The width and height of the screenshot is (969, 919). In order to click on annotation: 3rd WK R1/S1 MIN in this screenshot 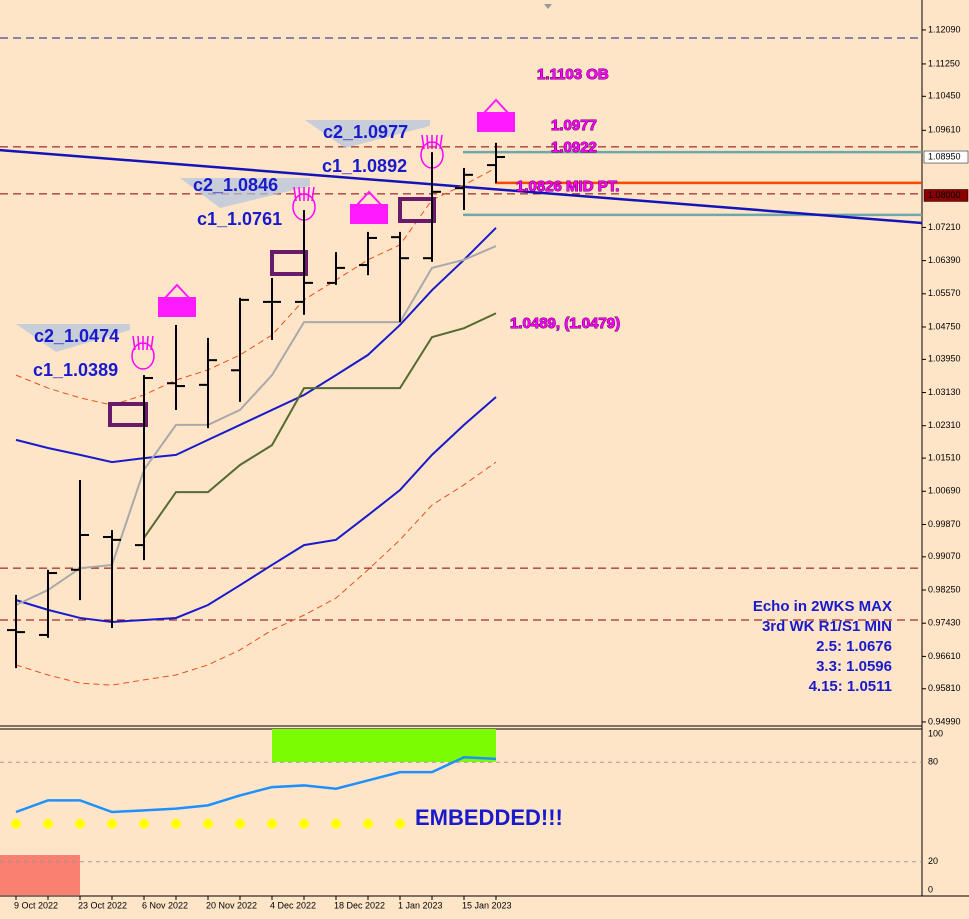, I will do `click(827, 626)`.